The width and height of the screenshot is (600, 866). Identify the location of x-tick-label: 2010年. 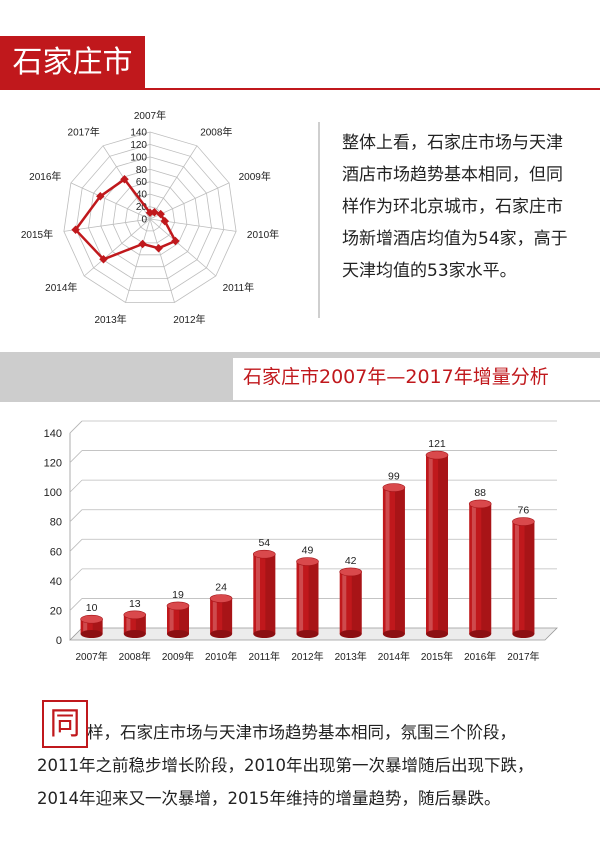
(221, 656).